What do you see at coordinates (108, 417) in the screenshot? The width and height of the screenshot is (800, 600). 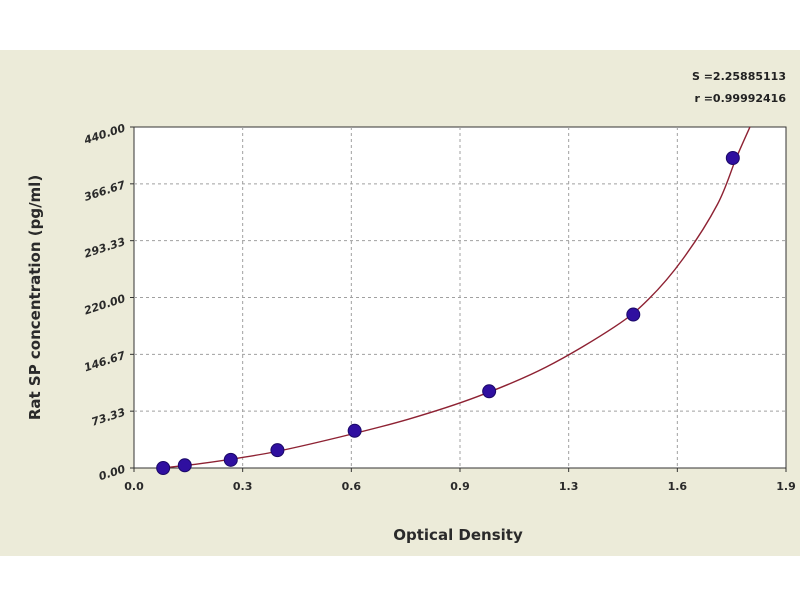 I see `y-tick-label: 73.33` at bounding box center [108, 417].